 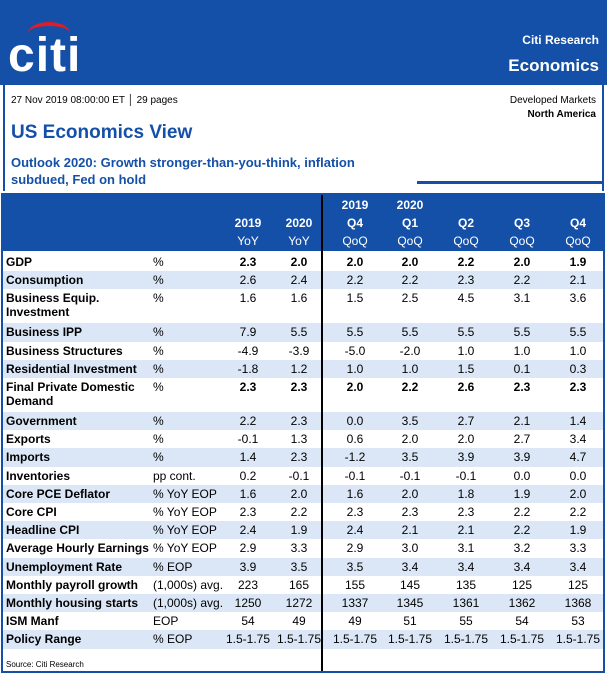 I want to click on row-value: 2.5, so click(x=410, y=298).